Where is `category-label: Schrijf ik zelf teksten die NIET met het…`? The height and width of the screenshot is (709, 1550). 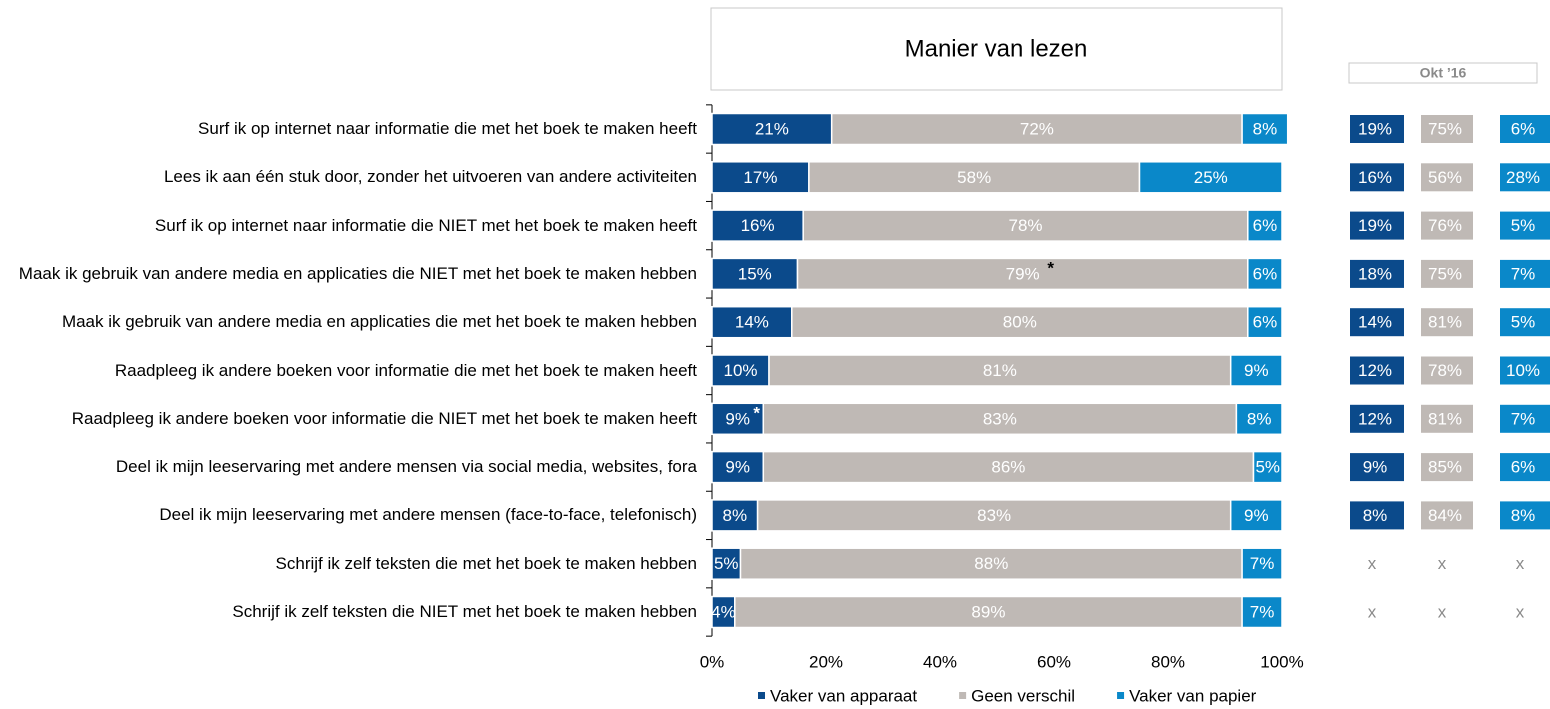
category-label: Schrijf ik zelf teksten die NIET met het… is located at coordinates (464, 611).